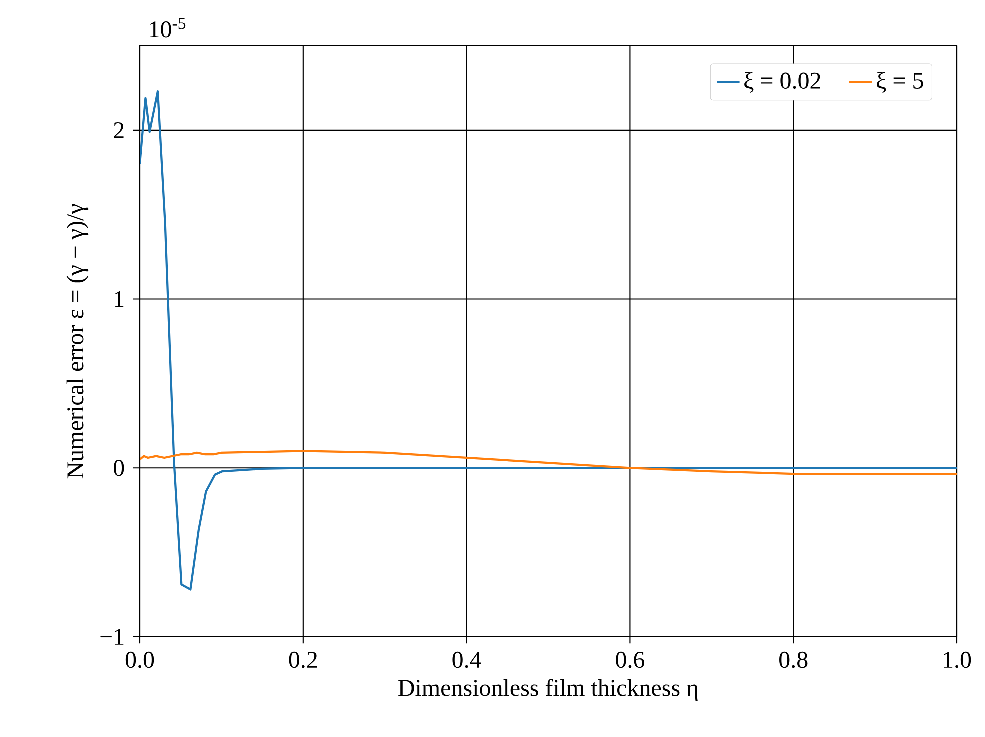  What do you see at coordinates (548, 690) in the screenshot?
I see `x-axis-title: Dimensionless film thickness η` at bounding box center [548, 690].